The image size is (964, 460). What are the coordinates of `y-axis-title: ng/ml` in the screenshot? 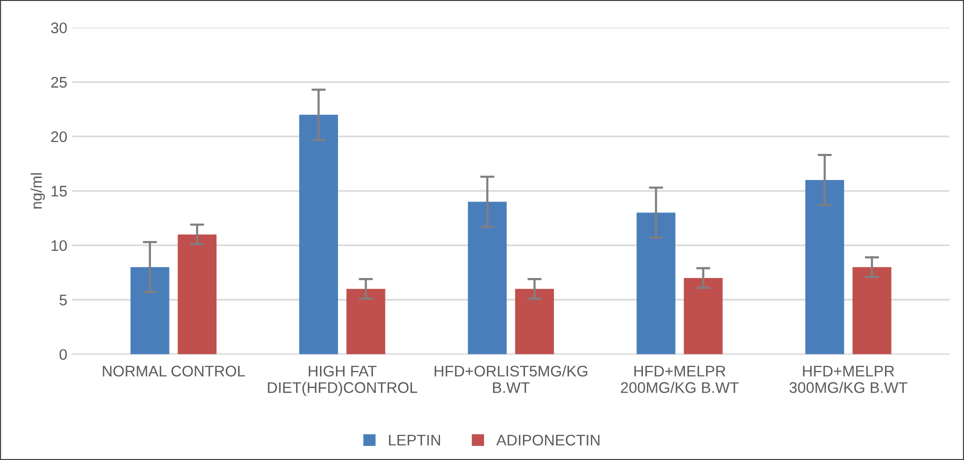 It's located at (37, 191).